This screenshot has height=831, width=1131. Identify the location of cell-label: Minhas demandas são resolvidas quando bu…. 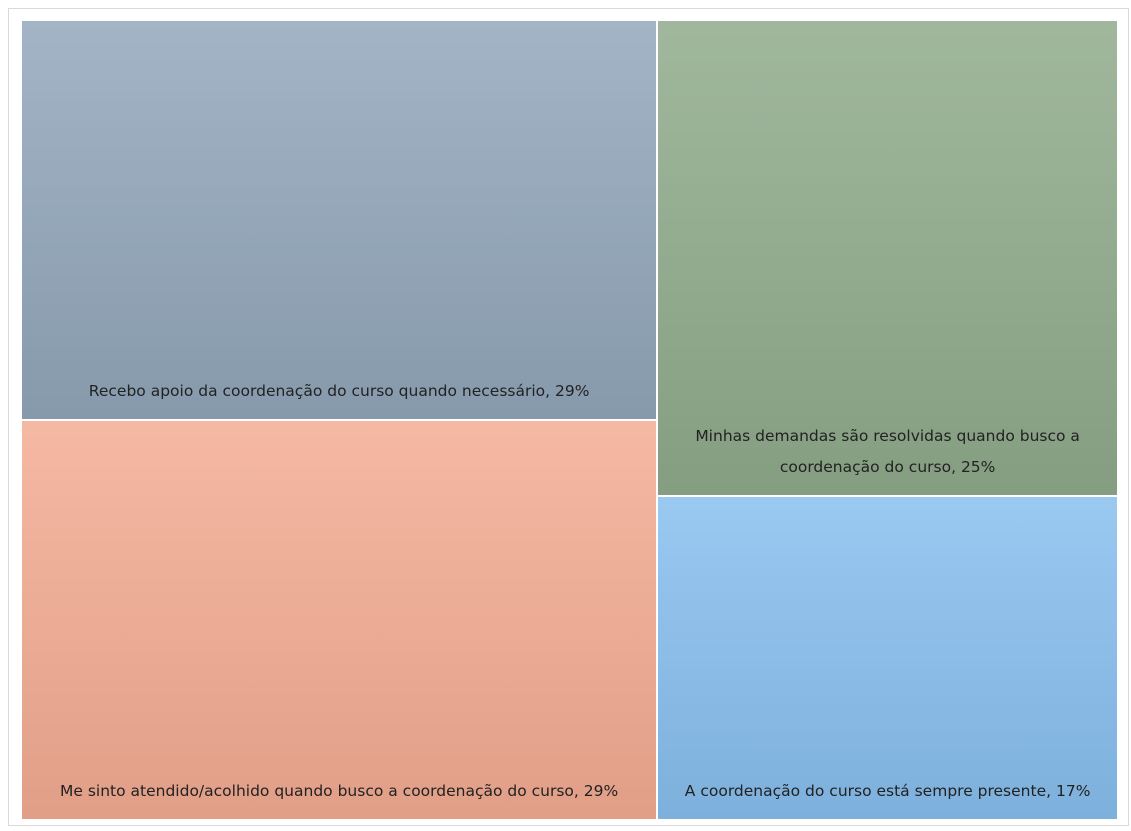
(887, 452).